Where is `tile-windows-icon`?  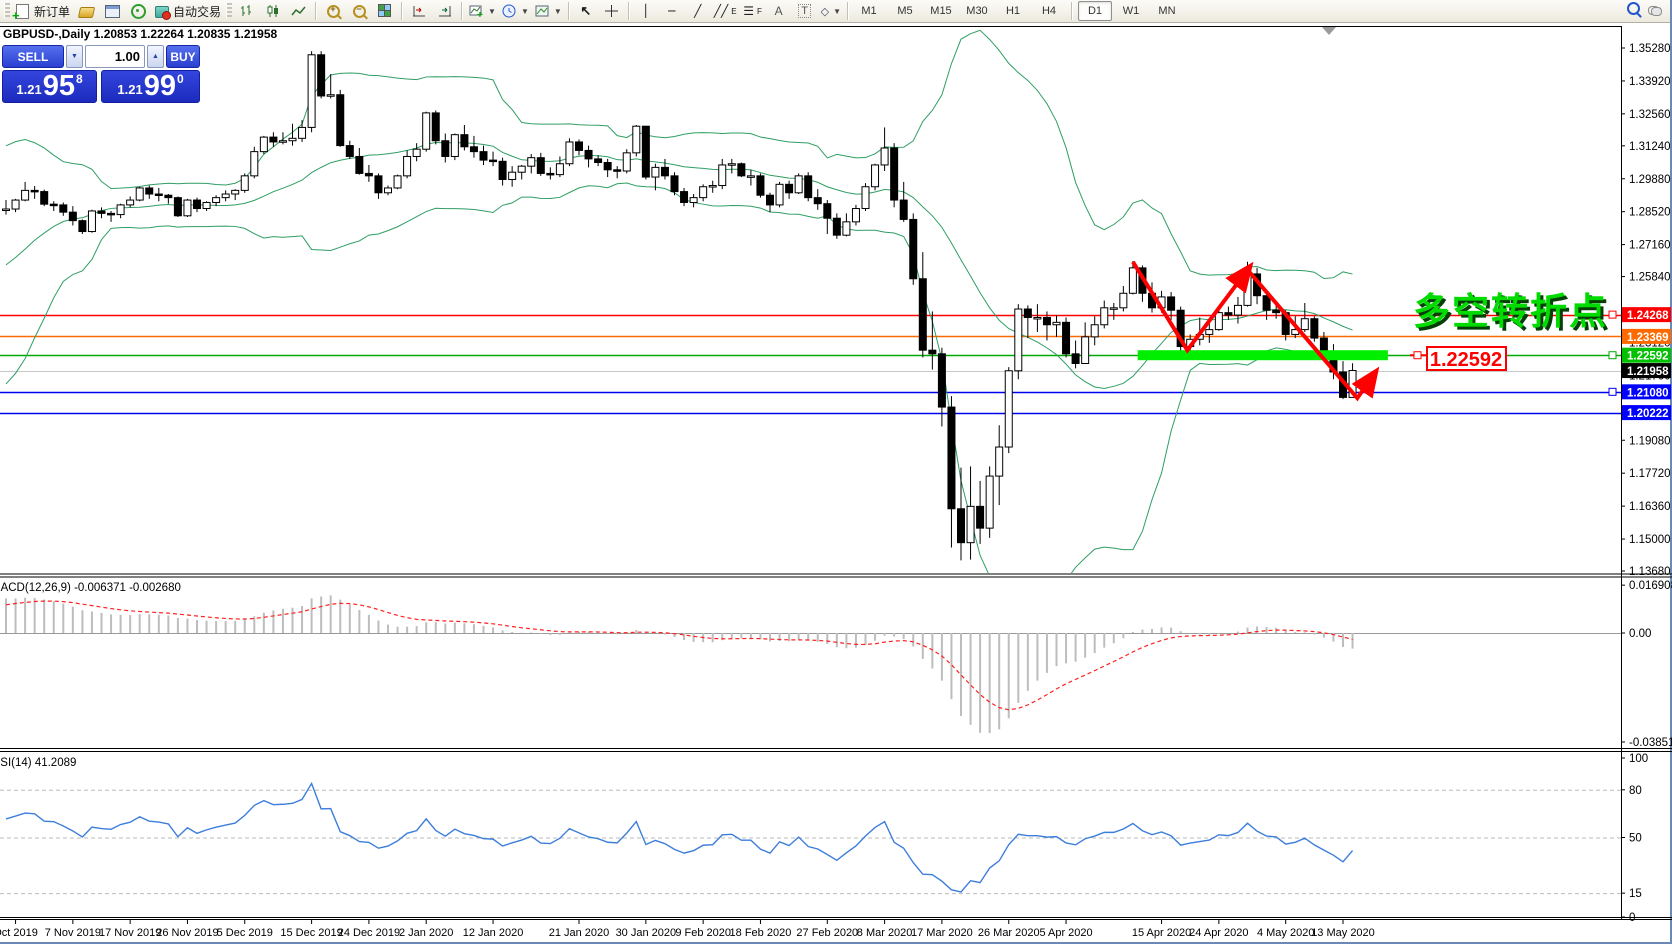
tile-windows-icon is located at coordinates (385, 11).